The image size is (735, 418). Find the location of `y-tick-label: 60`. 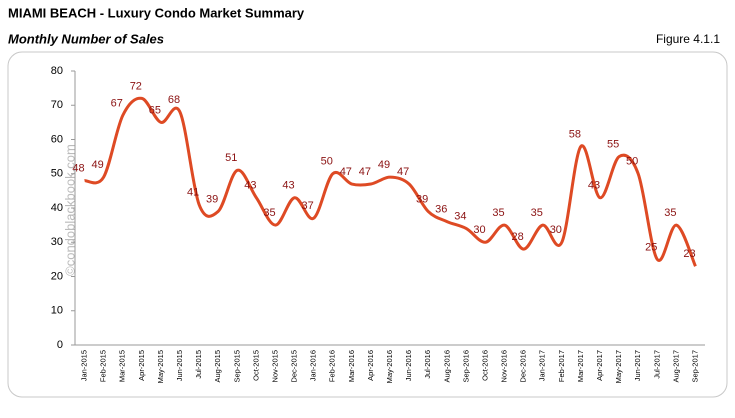

y-tick-label: 60 is located at coordinates (57, 139).